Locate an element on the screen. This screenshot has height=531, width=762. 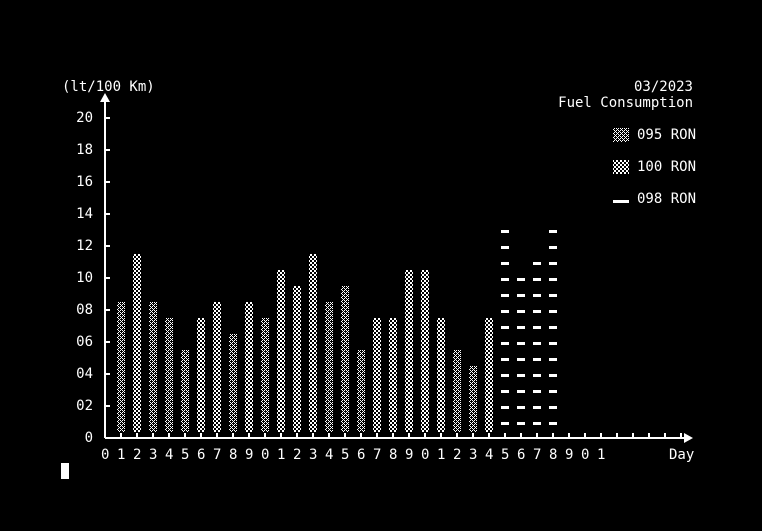
y-tick-label: 08 is located at coordinates (84, 310).